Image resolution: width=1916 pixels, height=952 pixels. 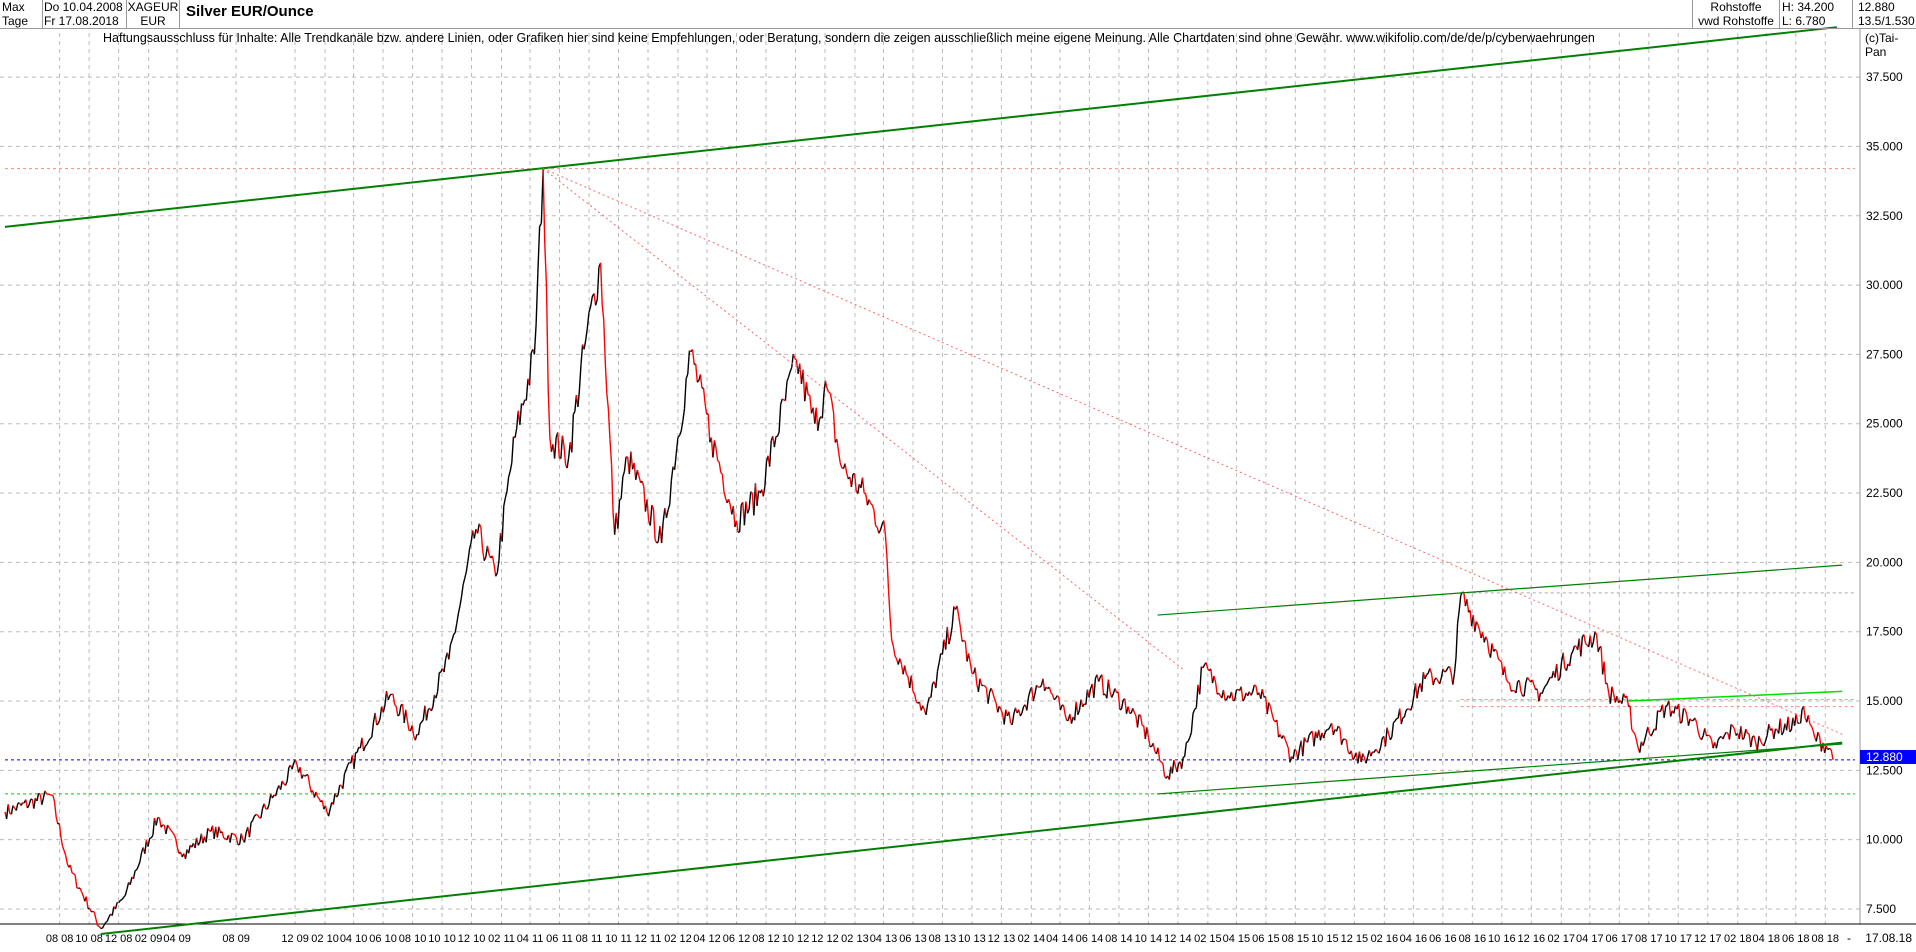 I want to click on x-tick-label: 08 15, so click(x=1296, y=939).